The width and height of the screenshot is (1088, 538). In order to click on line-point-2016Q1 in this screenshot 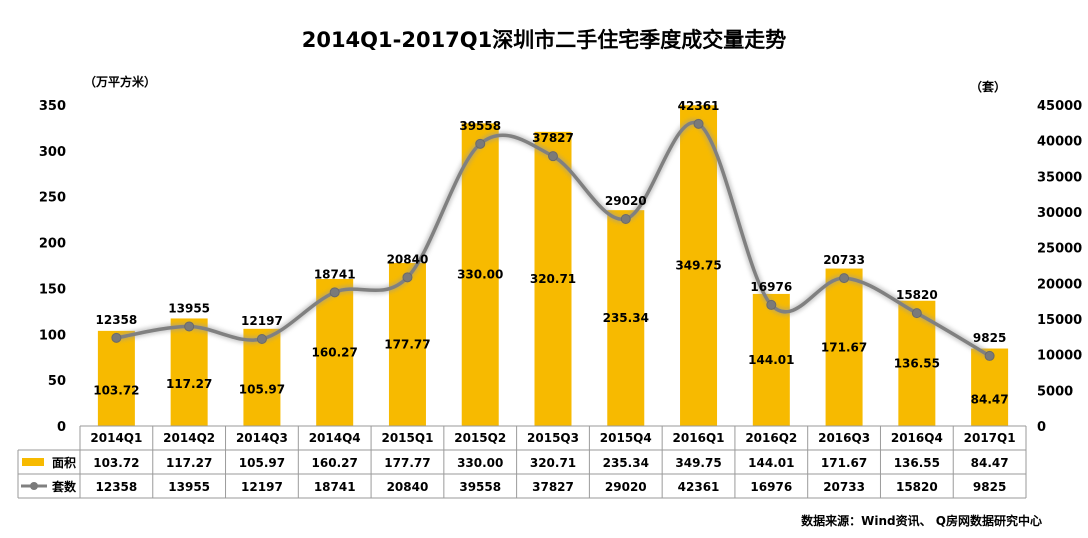, I will do `click(698, 123)`.